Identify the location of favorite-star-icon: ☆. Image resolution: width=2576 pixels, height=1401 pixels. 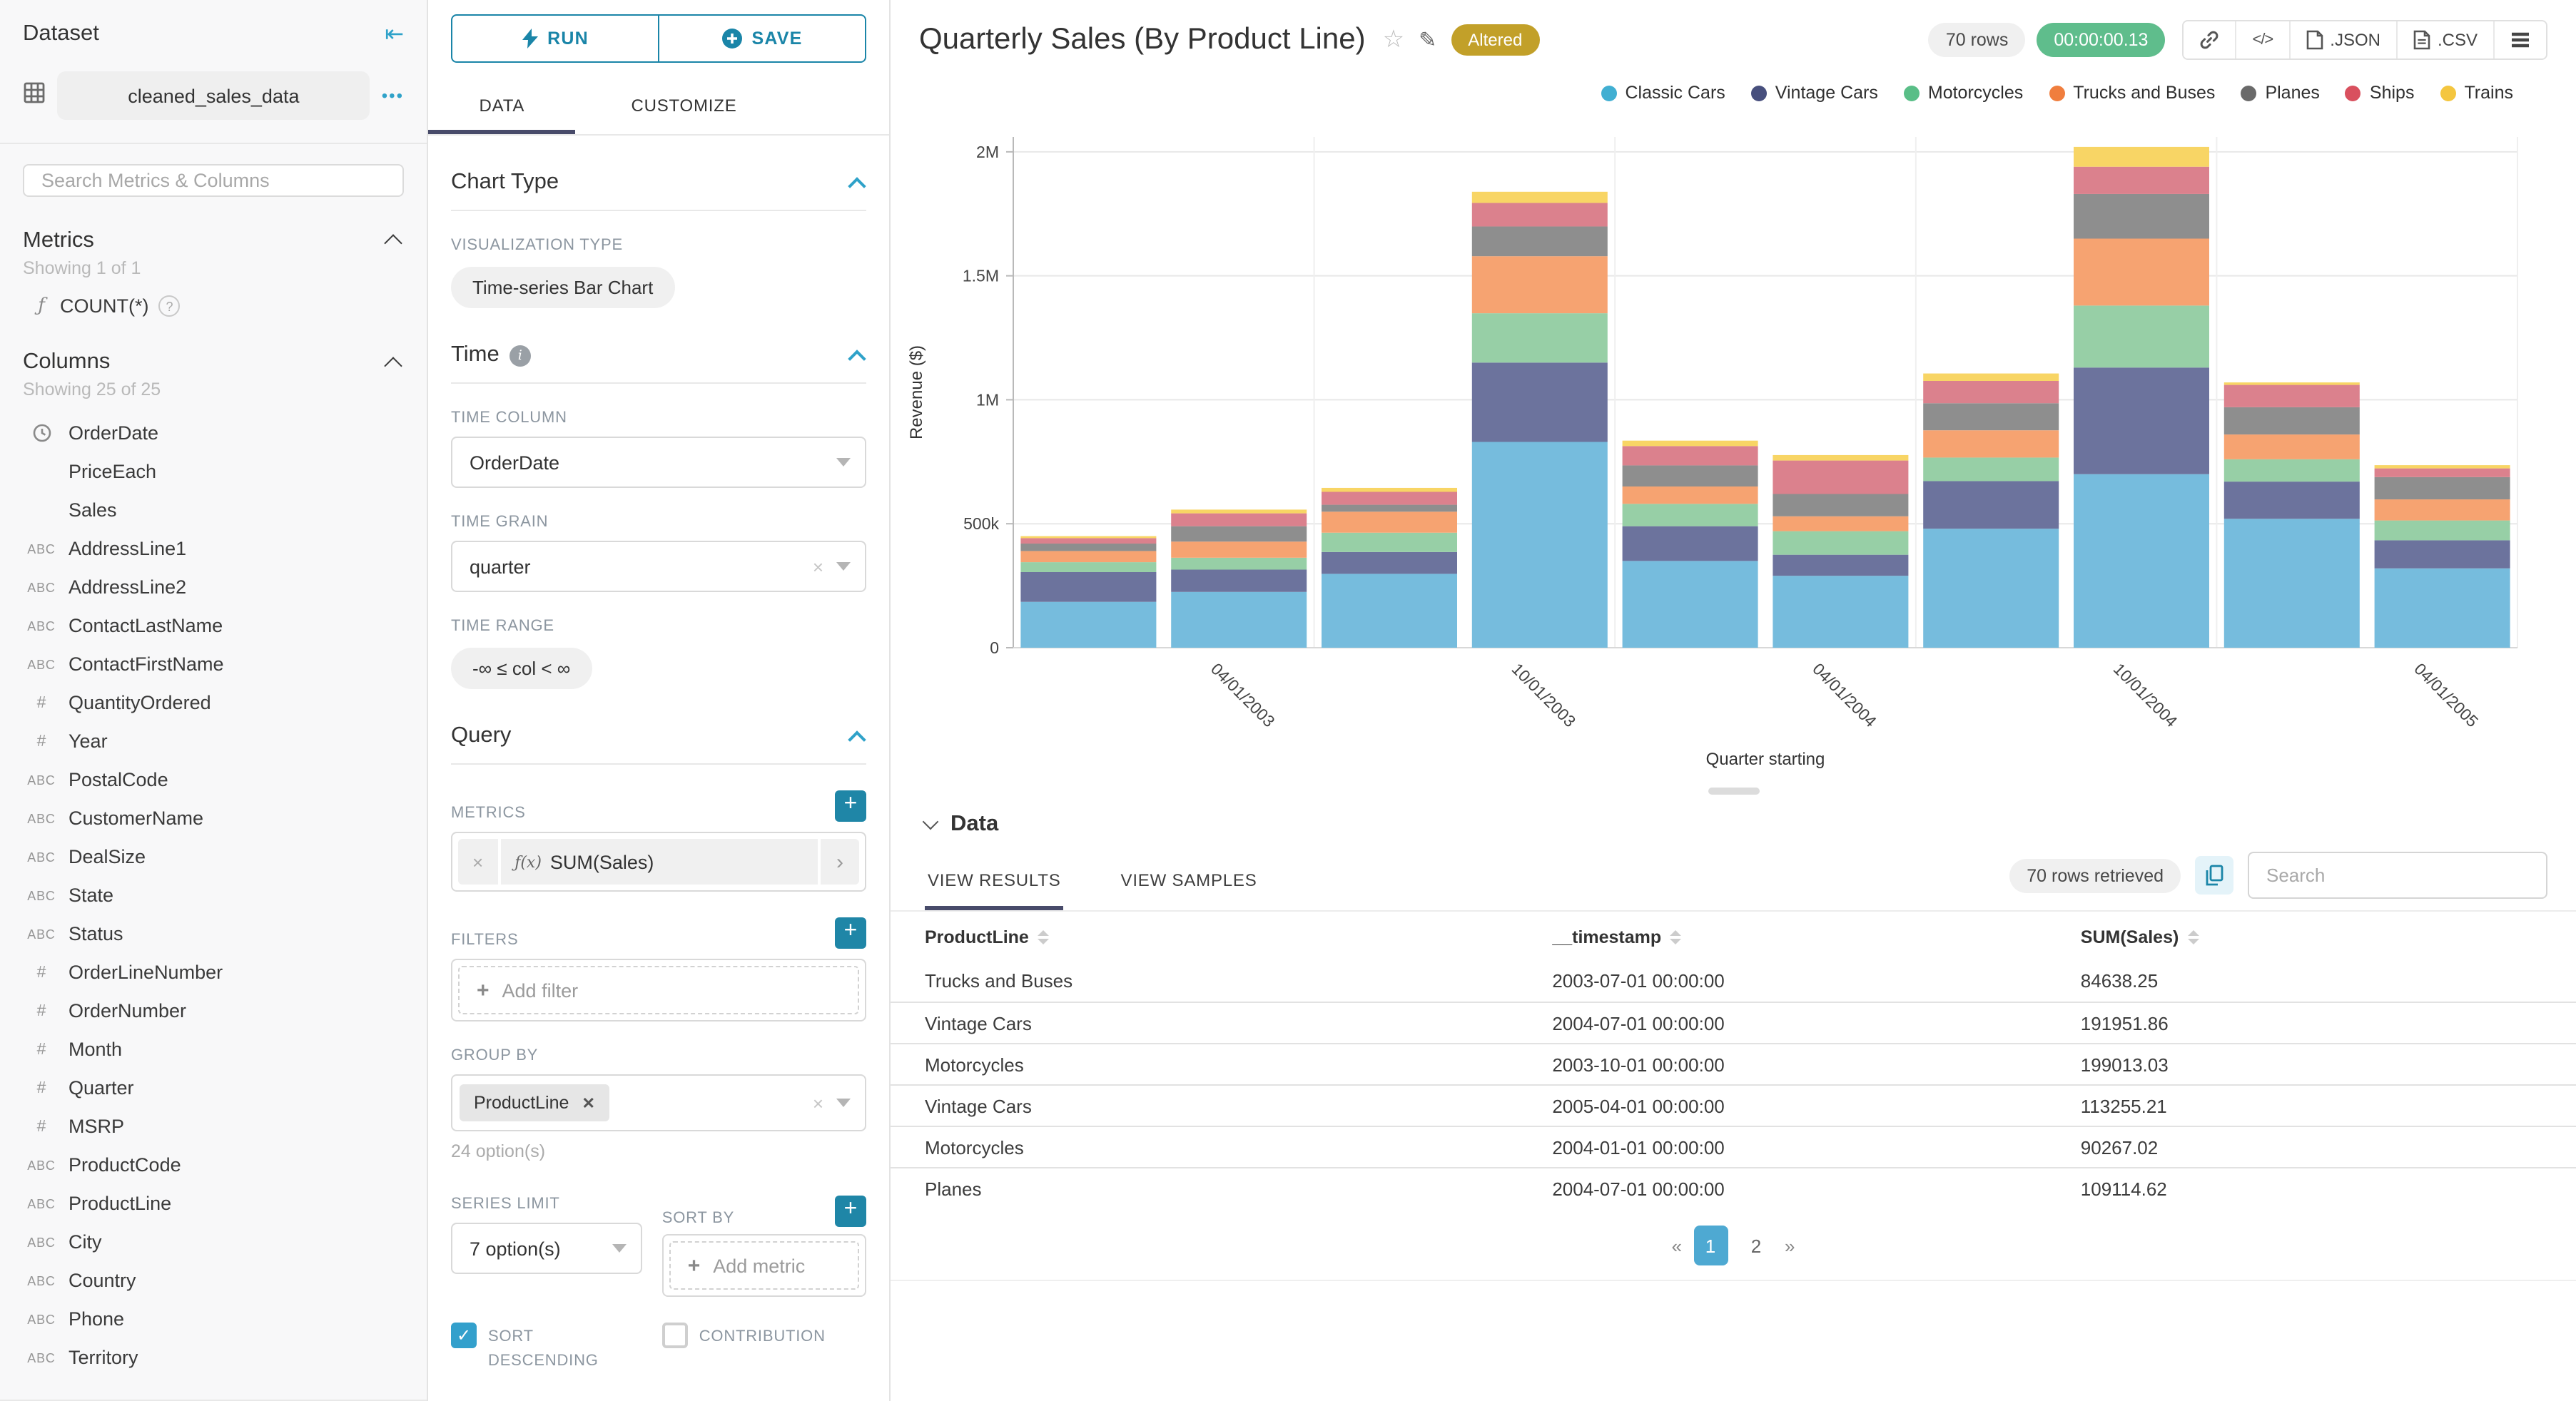
(1393, 39).